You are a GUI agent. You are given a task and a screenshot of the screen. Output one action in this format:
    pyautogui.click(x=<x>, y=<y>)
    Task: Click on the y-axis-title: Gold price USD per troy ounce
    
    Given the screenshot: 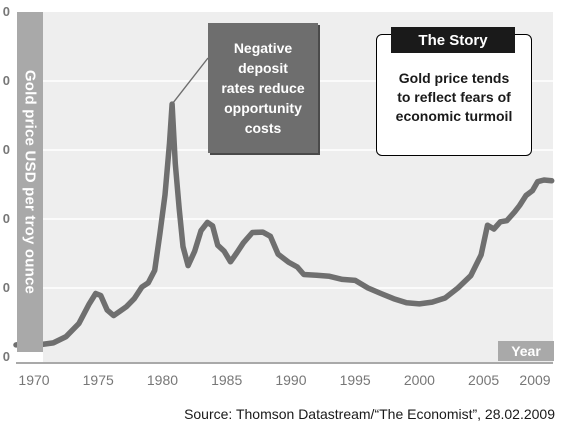 What is the action you would take?
    pyautogui.click(x=30, y=182)
    